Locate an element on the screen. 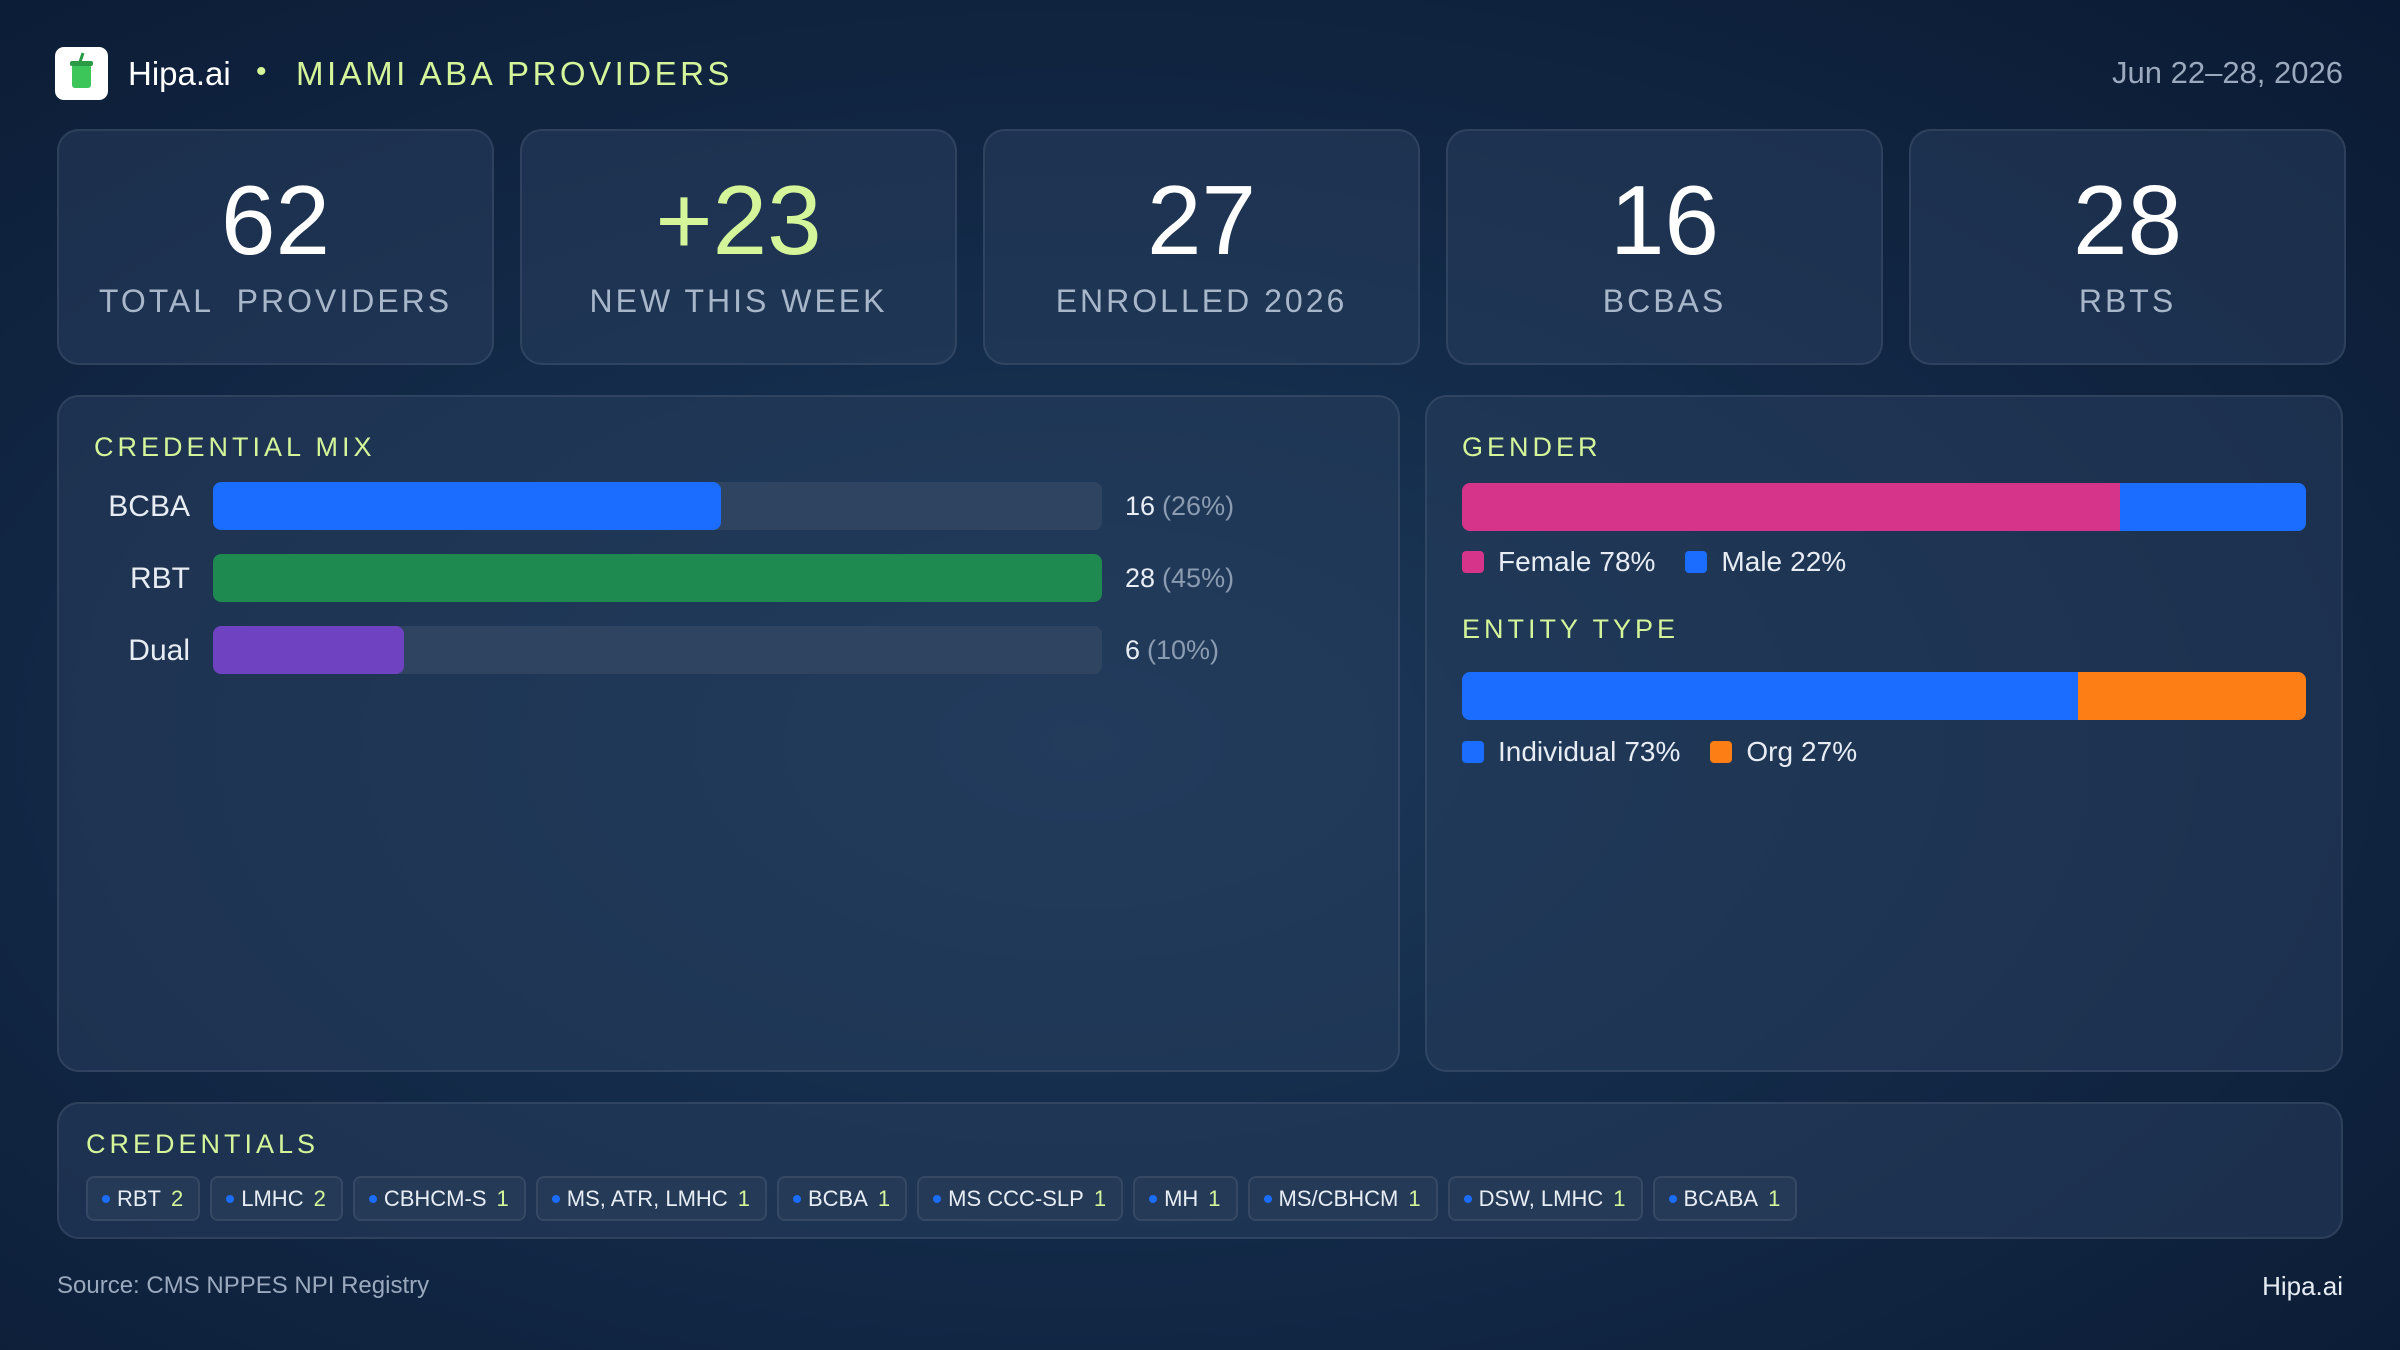 The image size is (2400, 1350). credential-chip: CBHCM-S 1 is located at coordinates (439, 1198).